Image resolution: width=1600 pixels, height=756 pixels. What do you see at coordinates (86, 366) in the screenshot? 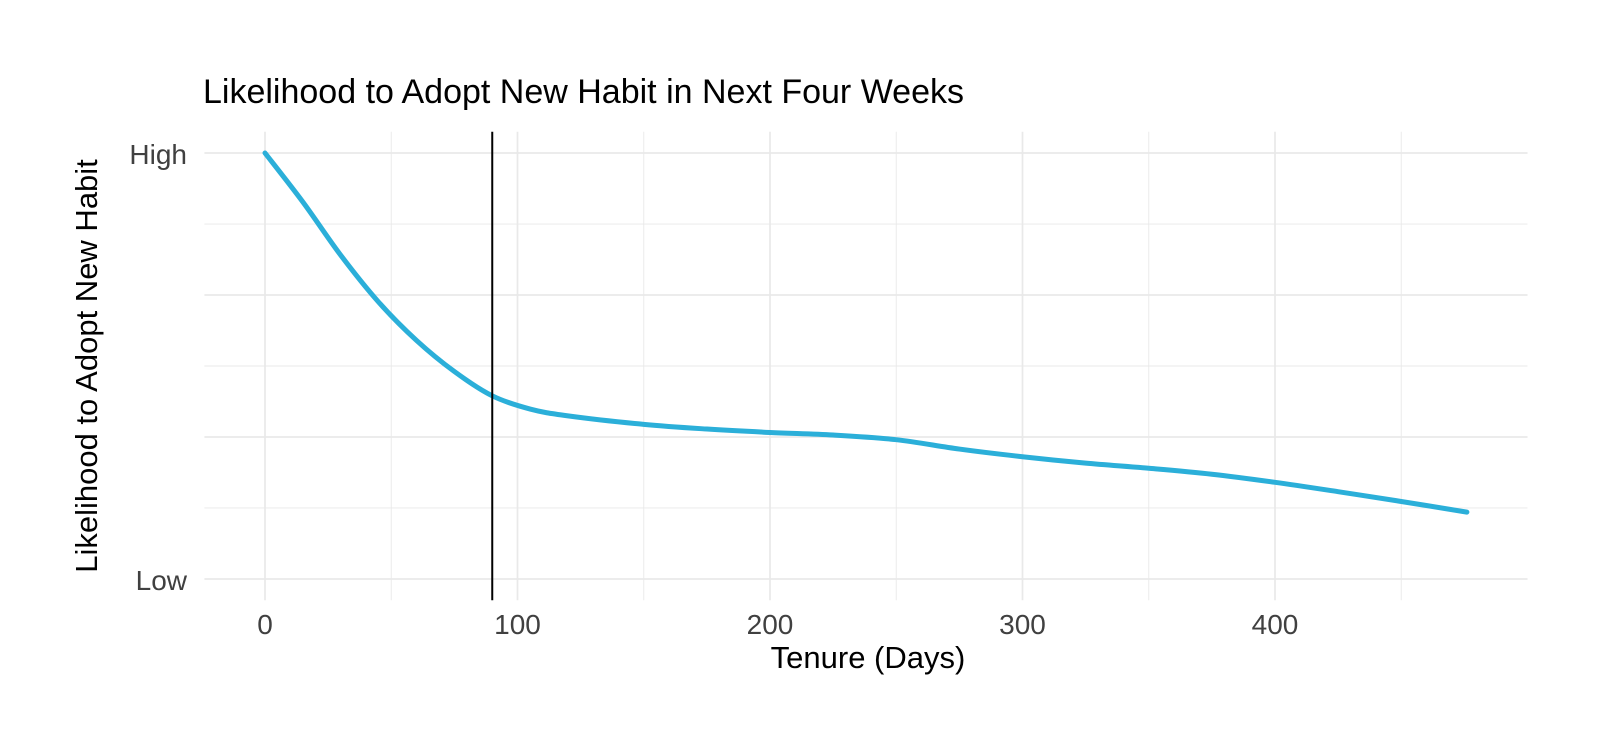
I see `y-axis-title: Likelihood to Adopt New Habit` at bounding box center [86, 366].